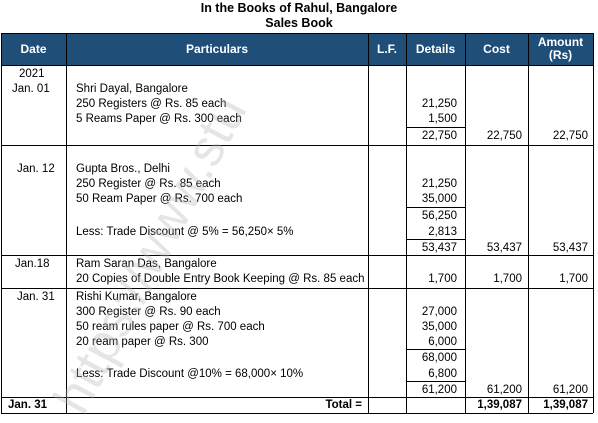 The image size is (598, 423). I want to click on entry-detail: 1,500, so click(442, 119).